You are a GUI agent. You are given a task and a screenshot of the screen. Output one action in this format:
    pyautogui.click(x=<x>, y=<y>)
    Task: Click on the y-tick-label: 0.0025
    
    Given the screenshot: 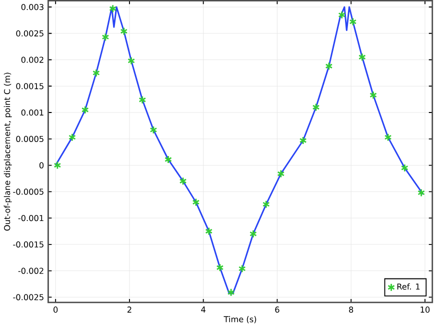 What is the action you would take?
    pyautogui.click(x=30, y=33)
    